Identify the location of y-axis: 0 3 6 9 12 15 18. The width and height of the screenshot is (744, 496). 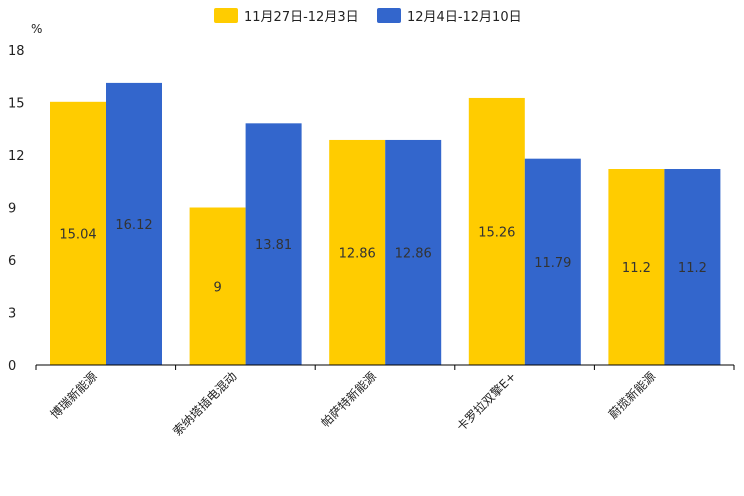
(16, 209).